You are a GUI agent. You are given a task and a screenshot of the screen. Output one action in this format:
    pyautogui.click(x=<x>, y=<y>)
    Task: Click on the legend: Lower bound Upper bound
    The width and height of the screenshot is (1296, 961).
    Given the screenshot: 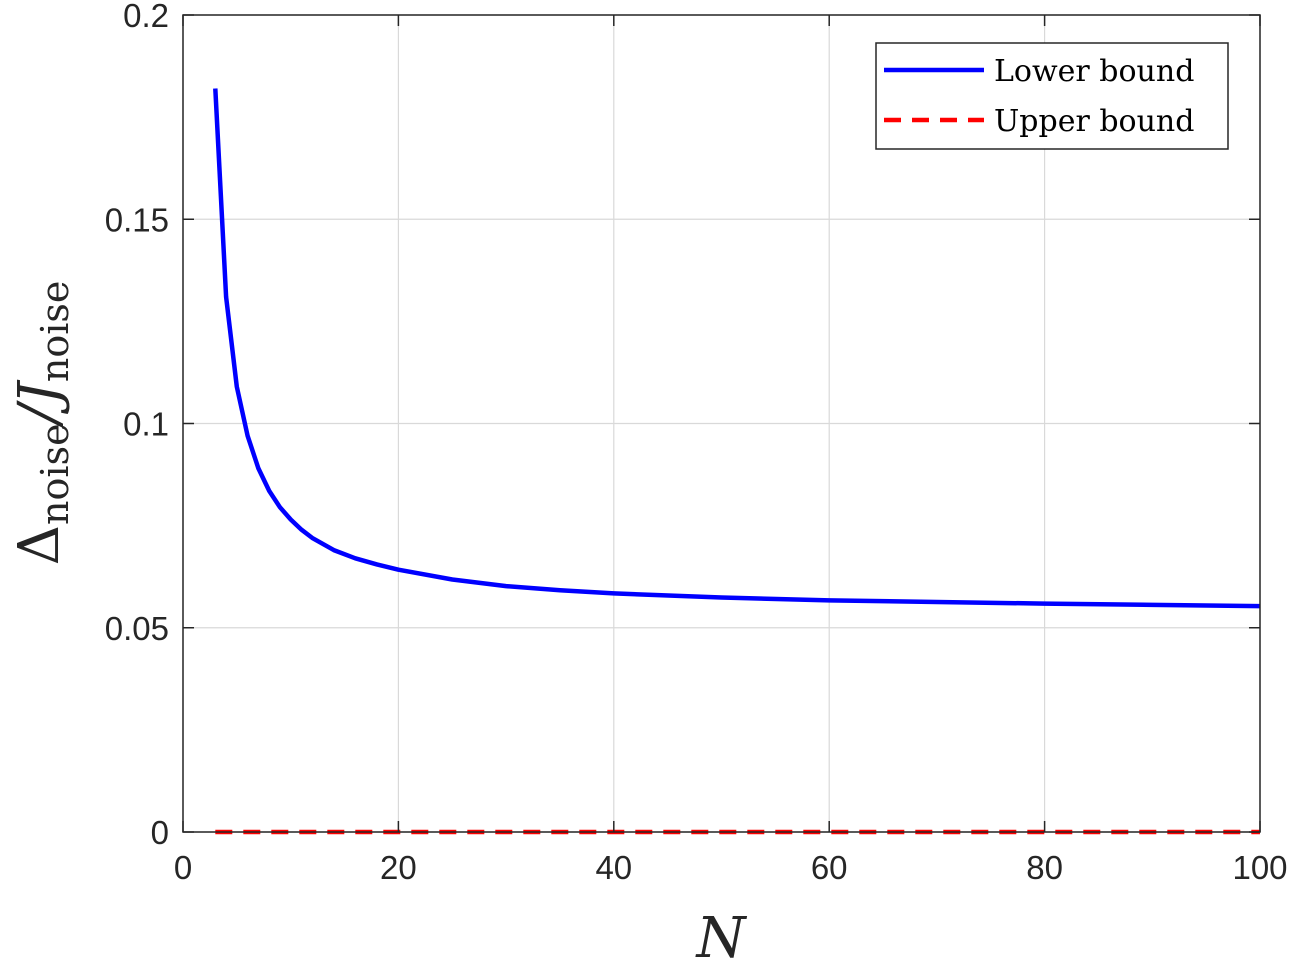 What is the action you would take?
    pyautogui.click(x=1052, y=96)
    